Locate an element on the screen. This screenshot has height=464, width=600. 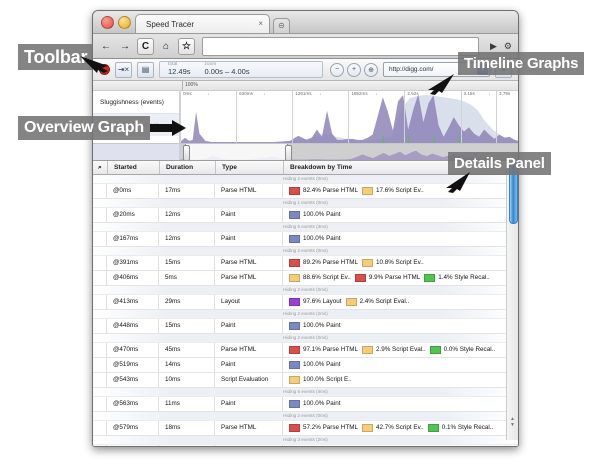
row-breakdown: 100.0% Paint is located at coordinates (400, 215).